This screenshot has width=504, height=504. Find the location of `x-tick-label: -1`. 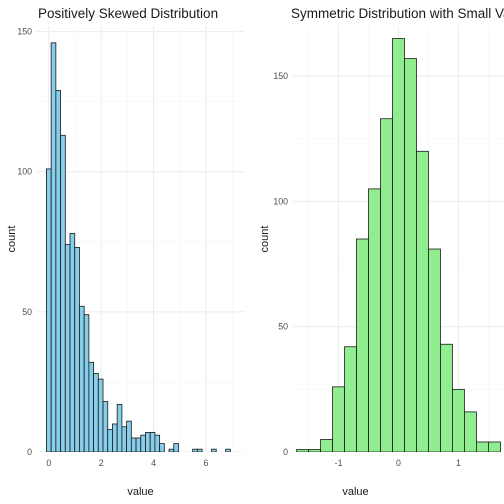

x-tick-label: -1 is located at coordinates (339, 463).